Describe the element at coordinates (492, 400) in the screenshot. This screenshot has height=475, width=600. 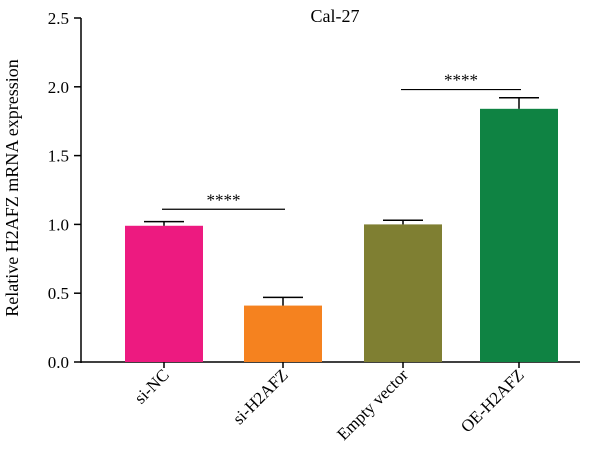
I see `x-tick-label: OE-H2AFZ` at that location.